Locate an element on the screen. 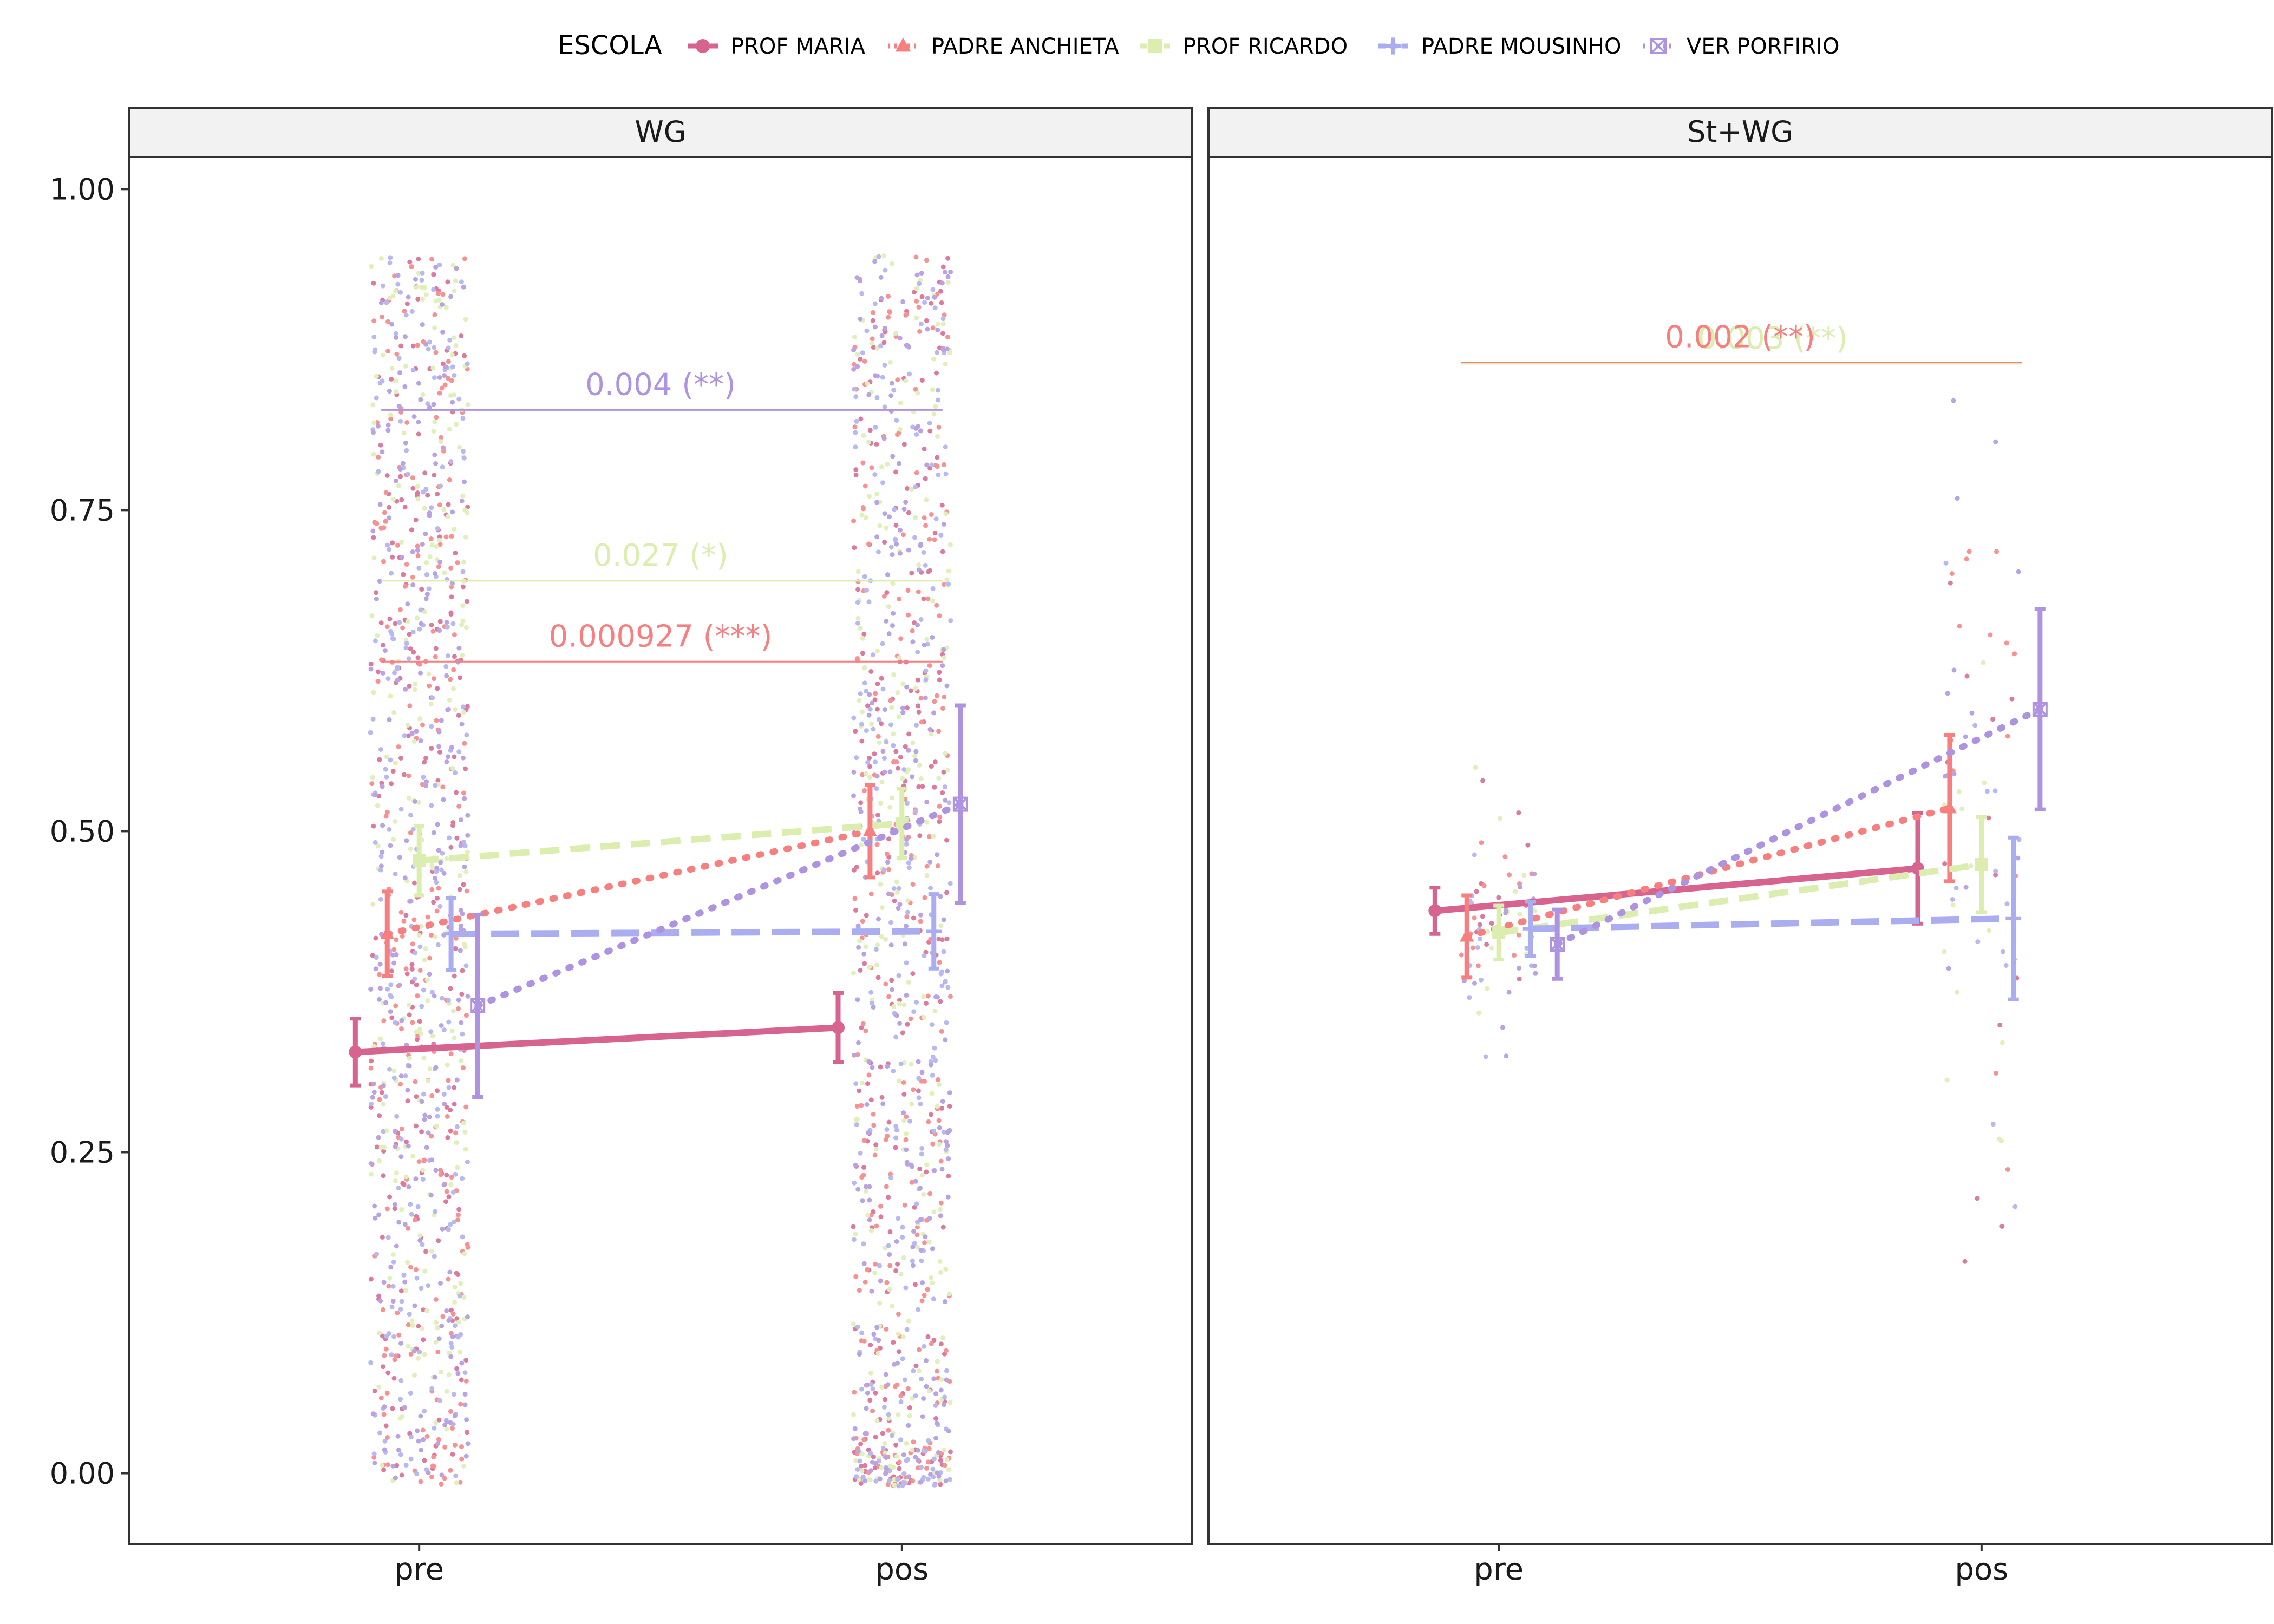 The image size is (2274, 1624). series-line is located at coordinates (1676, 889).